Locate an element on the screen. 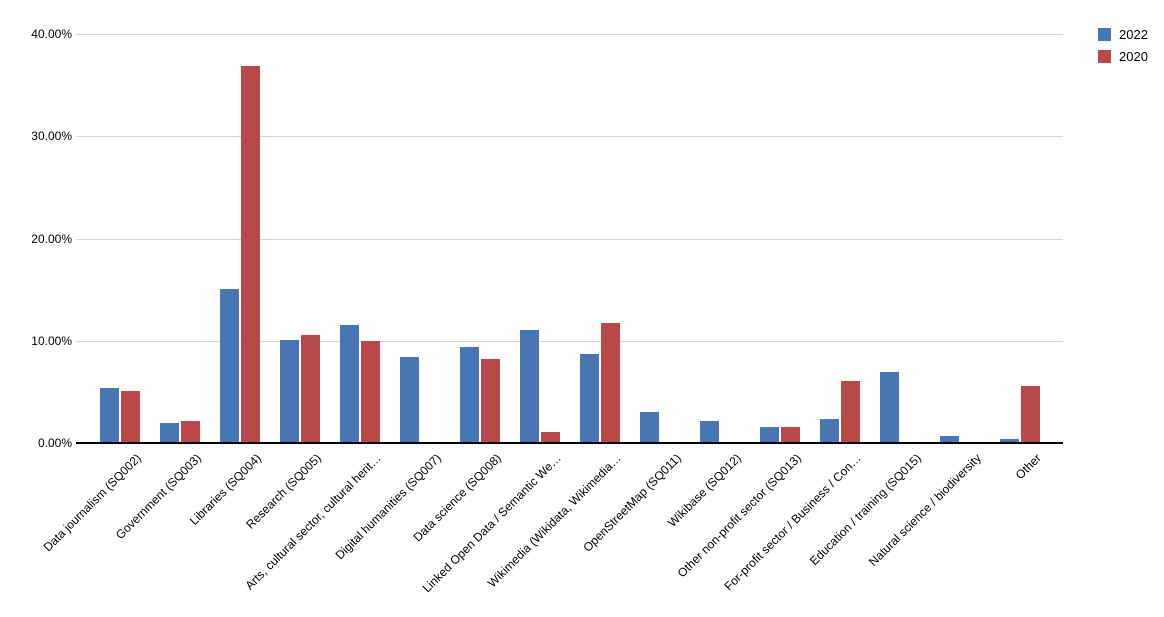 This screenshot has height=617, width=1164. legend-label: 2022 is located at coordinates (1133, 34).